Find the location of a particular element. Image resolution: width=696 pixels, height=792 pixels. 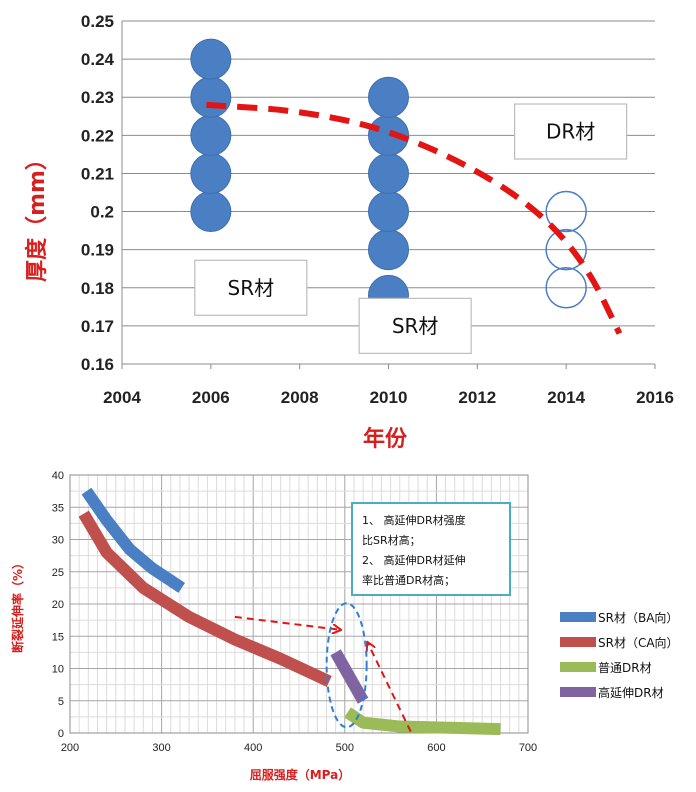

y-tick-label: 35 is located at coordinates (58, 508).